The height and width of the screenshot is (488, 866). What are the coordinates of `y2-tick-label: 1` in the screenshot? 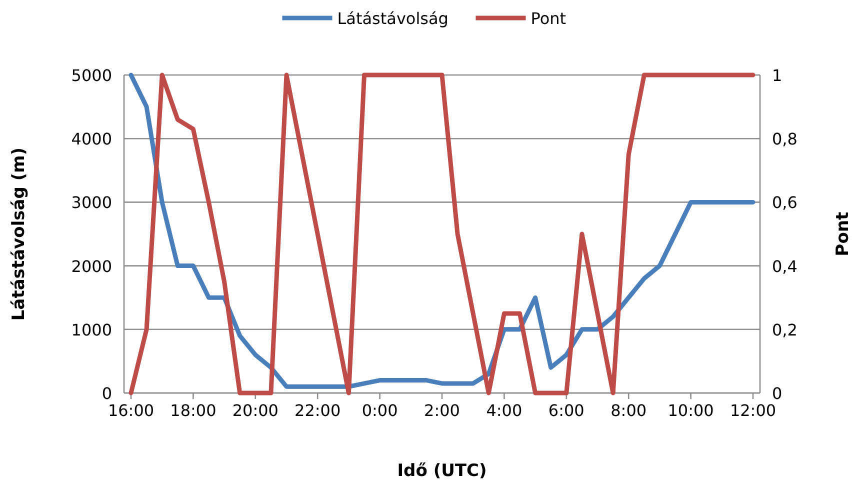 It's located at (777, 75).